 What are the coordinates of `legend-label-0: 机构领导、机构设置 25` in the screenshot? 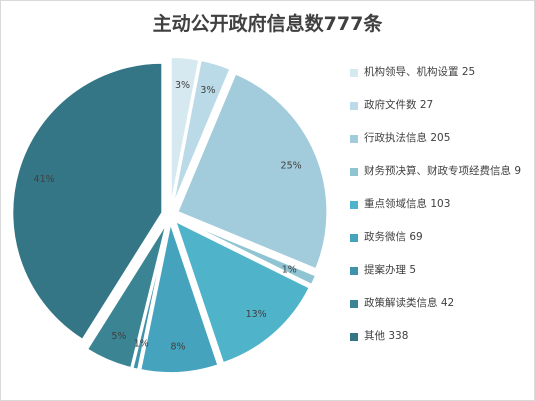 It's located at (446, 72).